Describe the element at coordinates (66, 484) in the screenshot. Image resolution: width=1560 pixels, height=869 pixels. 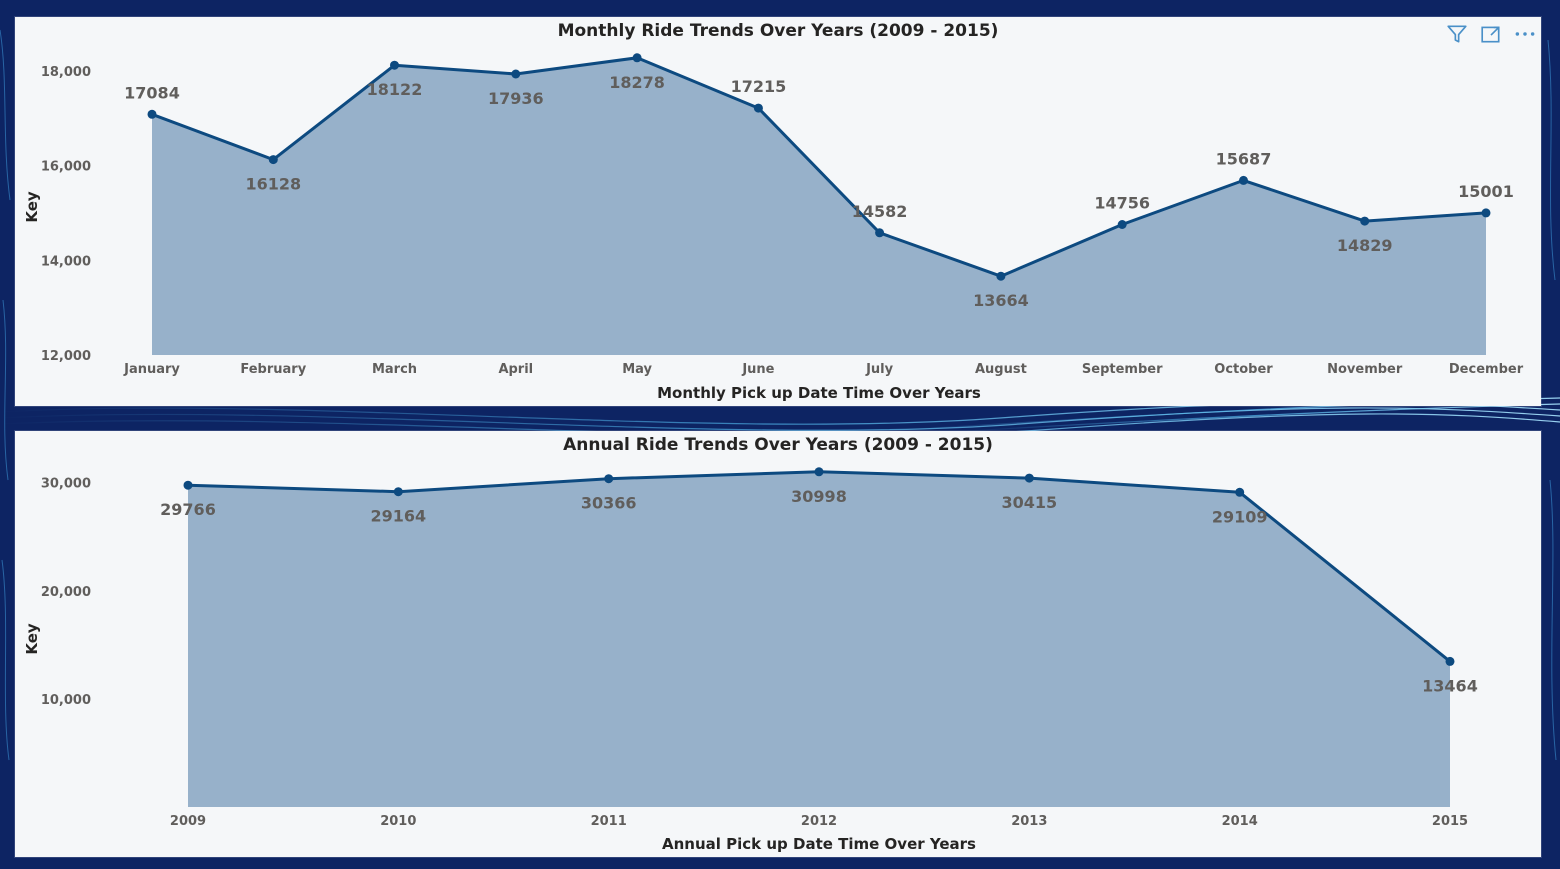
I see `y-tick-label: 30,000` at that location.